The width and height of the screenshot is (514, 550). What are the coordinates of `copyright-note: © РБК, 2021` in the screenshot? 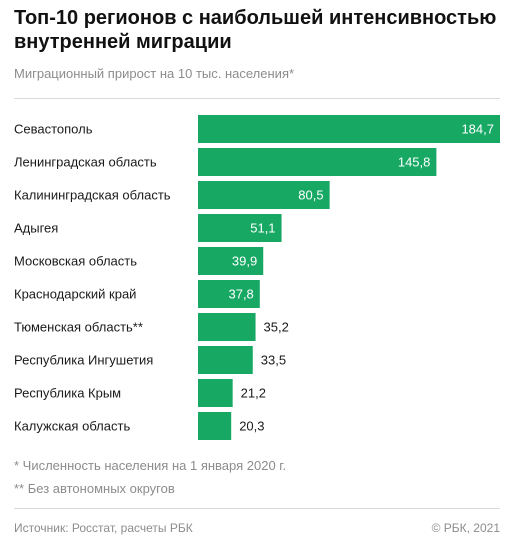 It's located at (465, 528).